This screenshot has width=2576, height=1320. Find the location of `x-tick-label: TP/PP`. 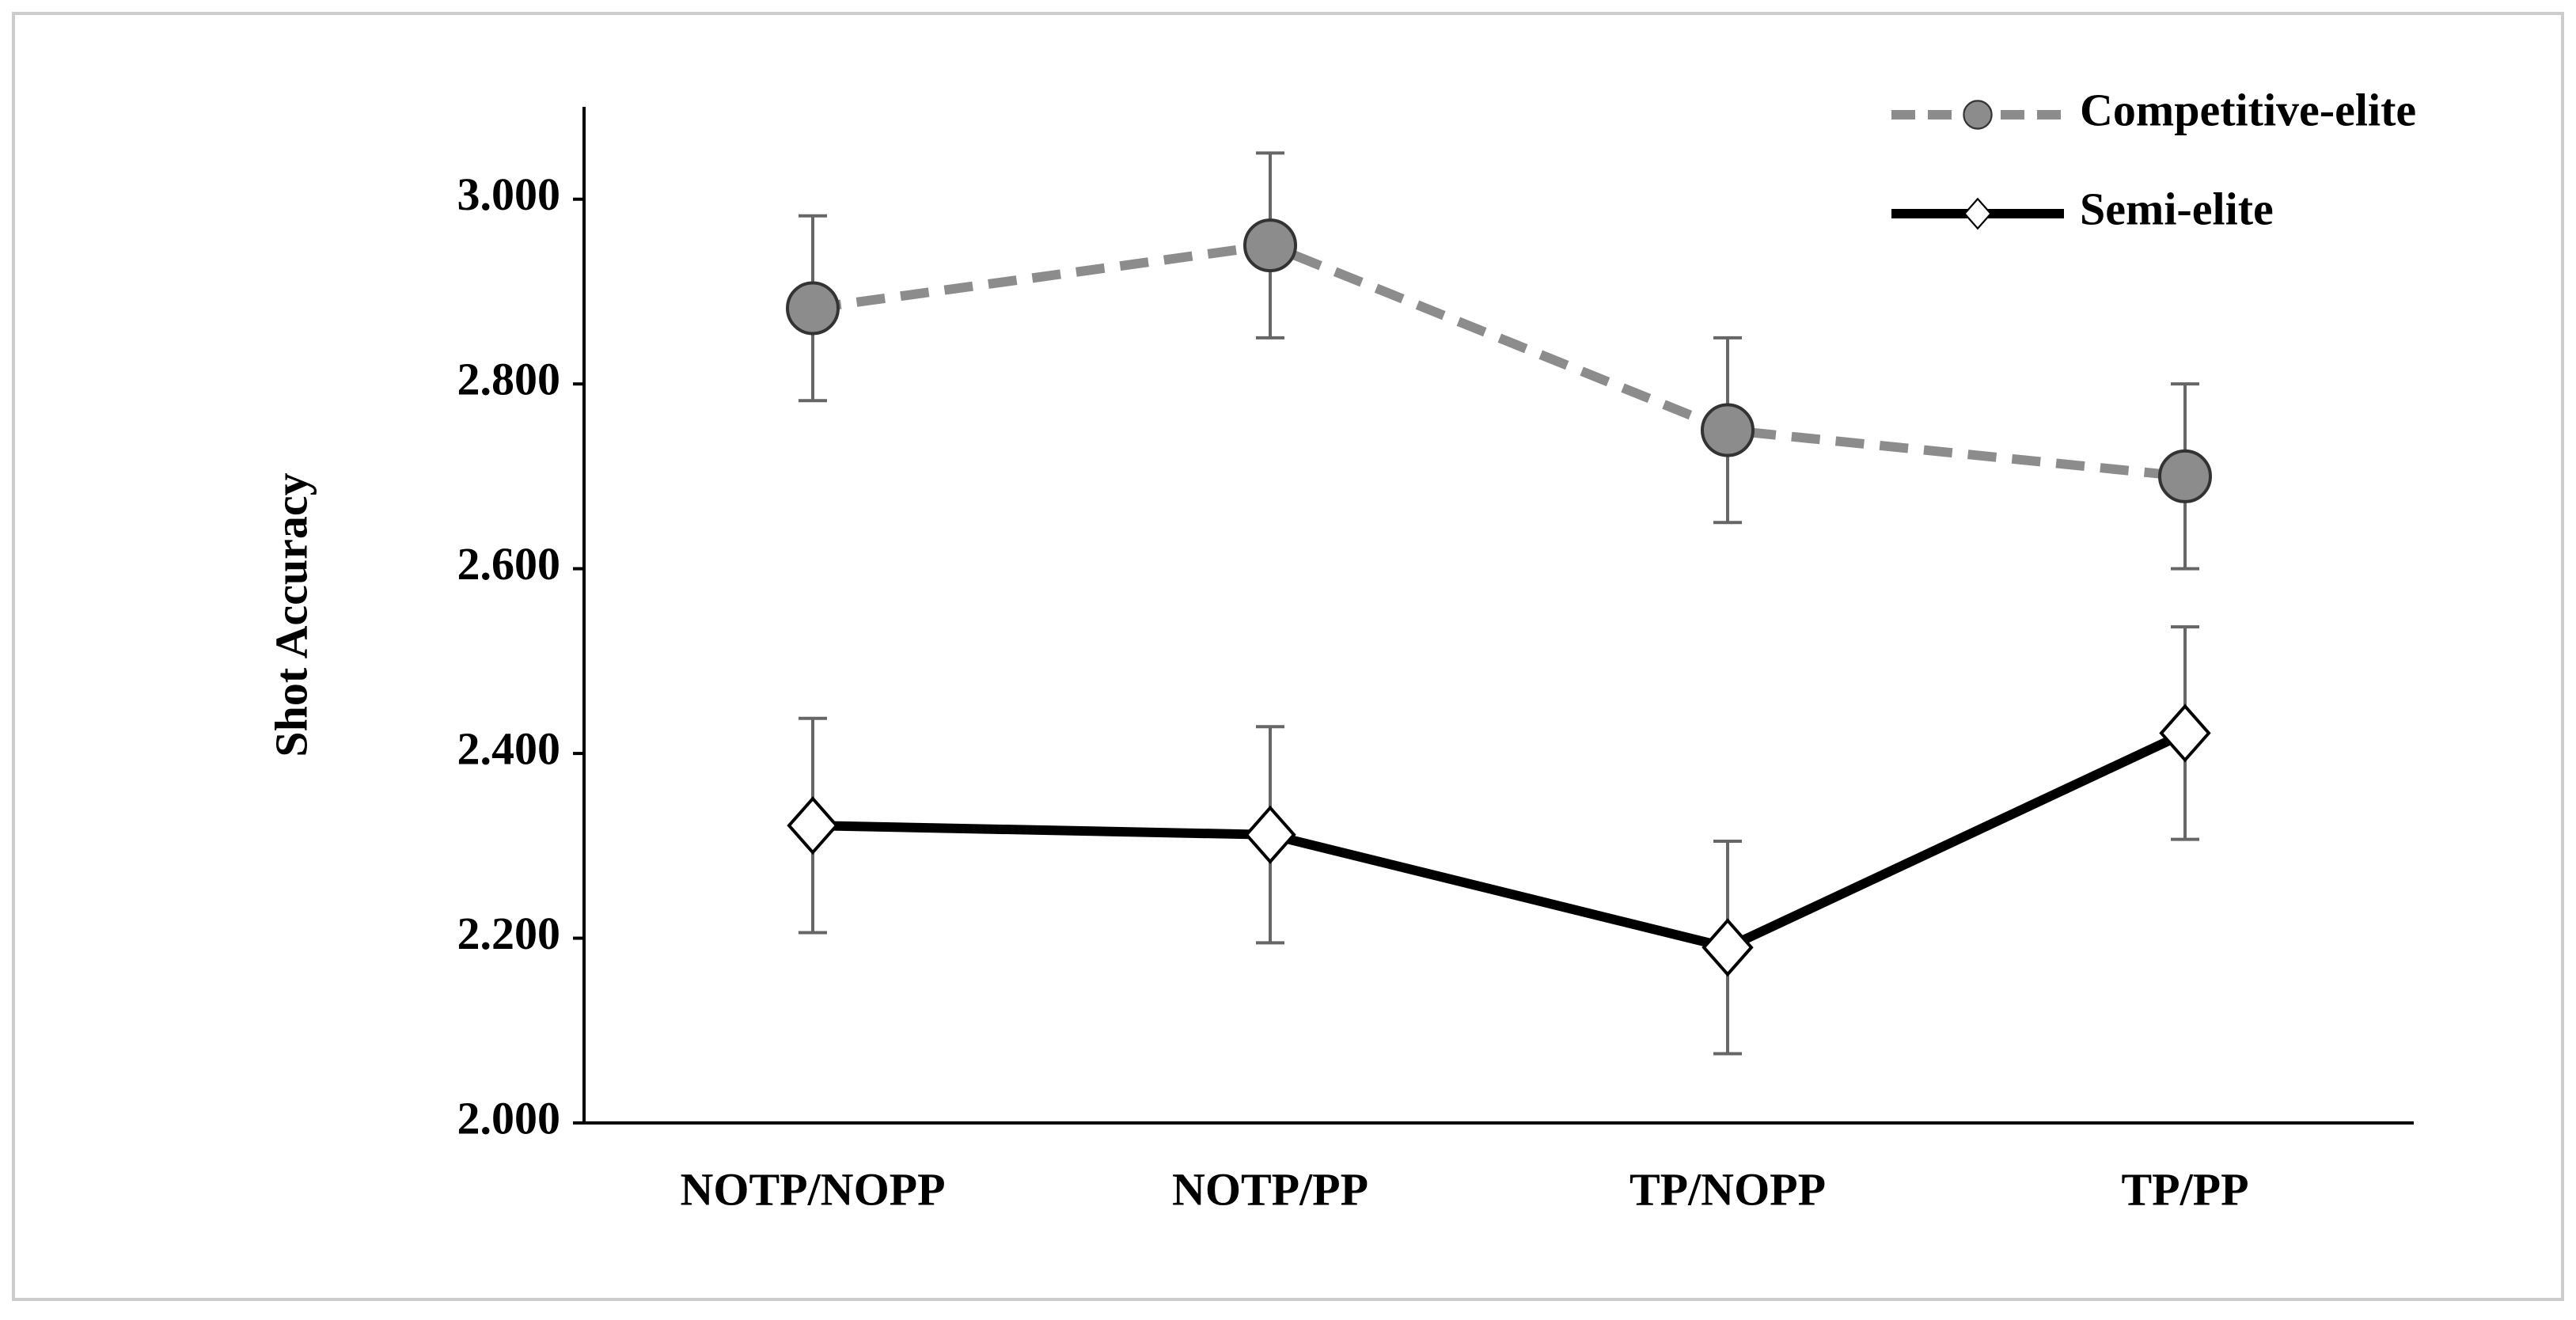

x-tick-label: TP/PP is located at coordinates (2184, 1189).